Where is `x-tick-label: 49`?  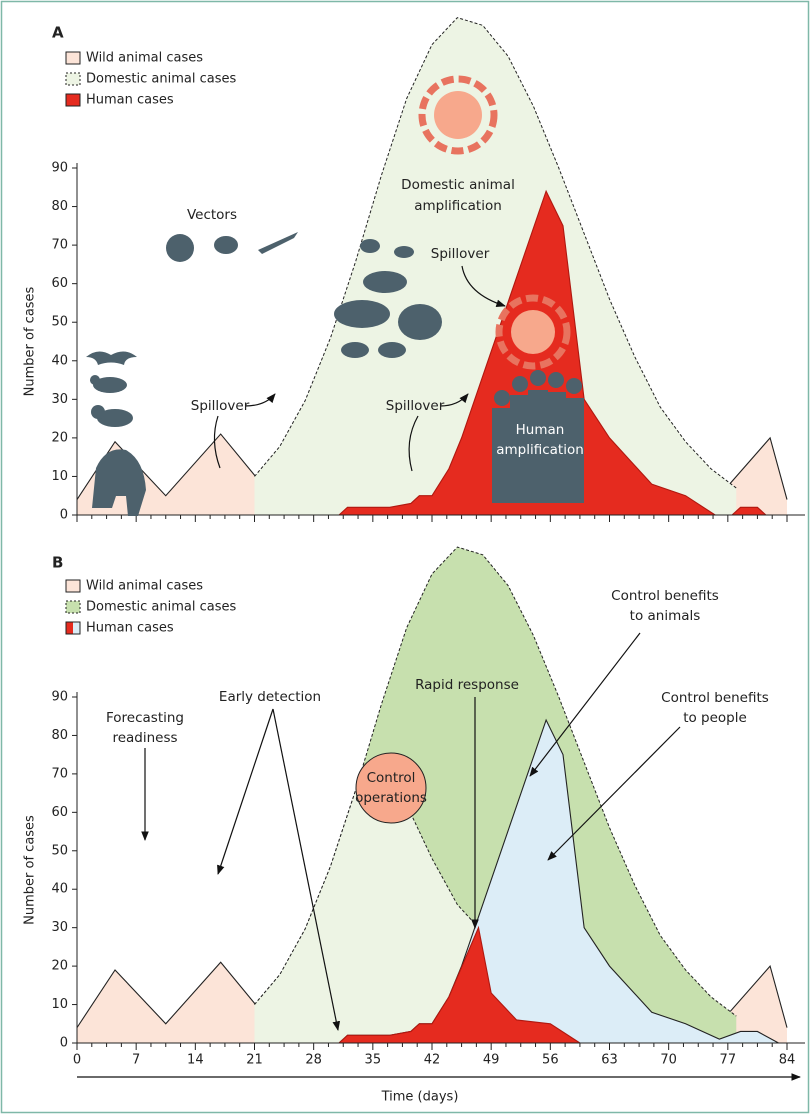
x-tick-label: 49 is located at coordinates (491, 1060).